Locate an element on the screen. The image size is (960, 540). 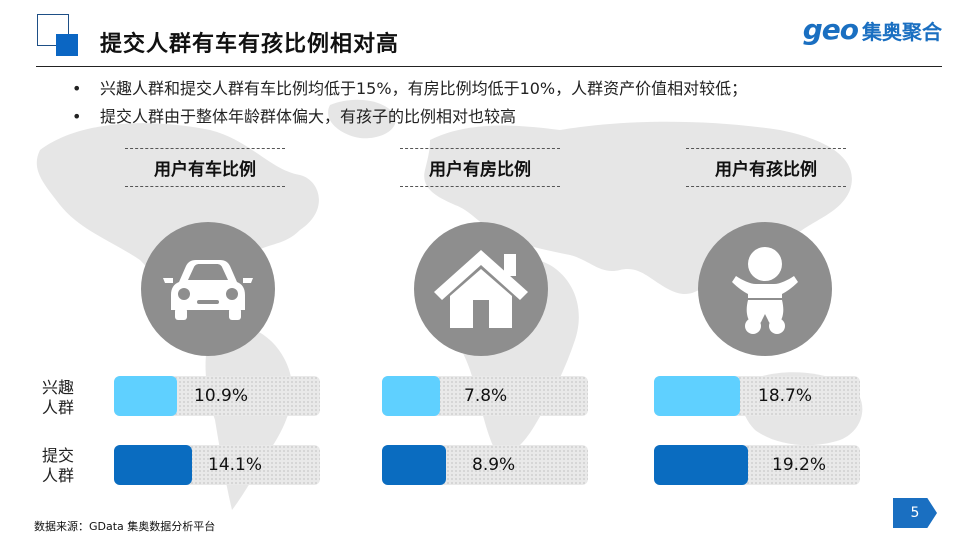
bar-car-interest: 10.9% is located at coordinates (217, 396).